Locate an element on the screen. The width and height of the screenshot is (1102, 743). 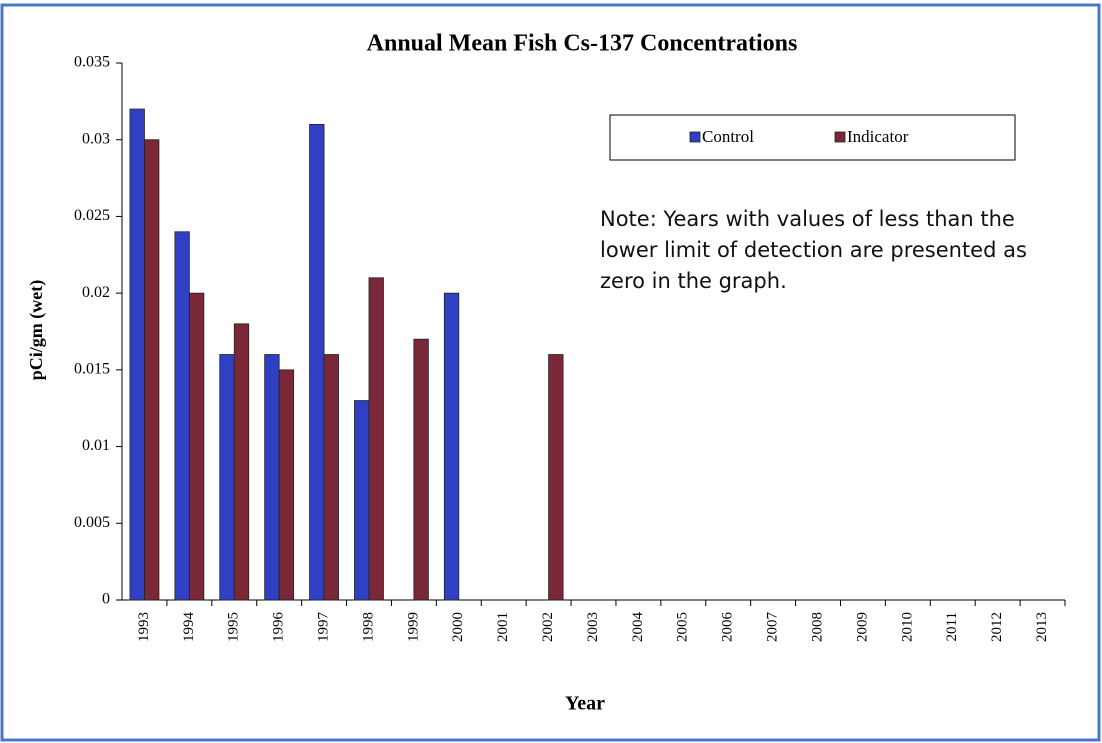
x-tick-label: 2004 is located at coordinates (638, 627).